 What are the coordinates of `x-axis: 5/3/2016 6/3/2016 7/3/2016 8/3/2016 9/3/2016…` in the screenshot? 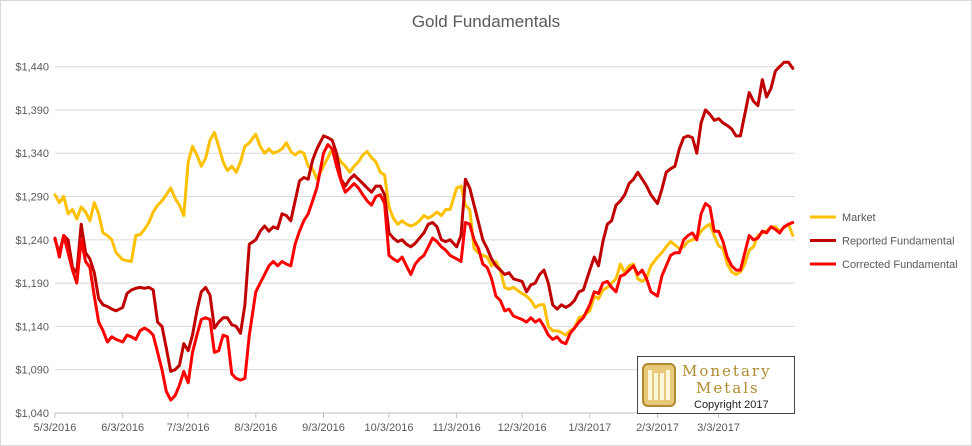 It's located at (414, 423).